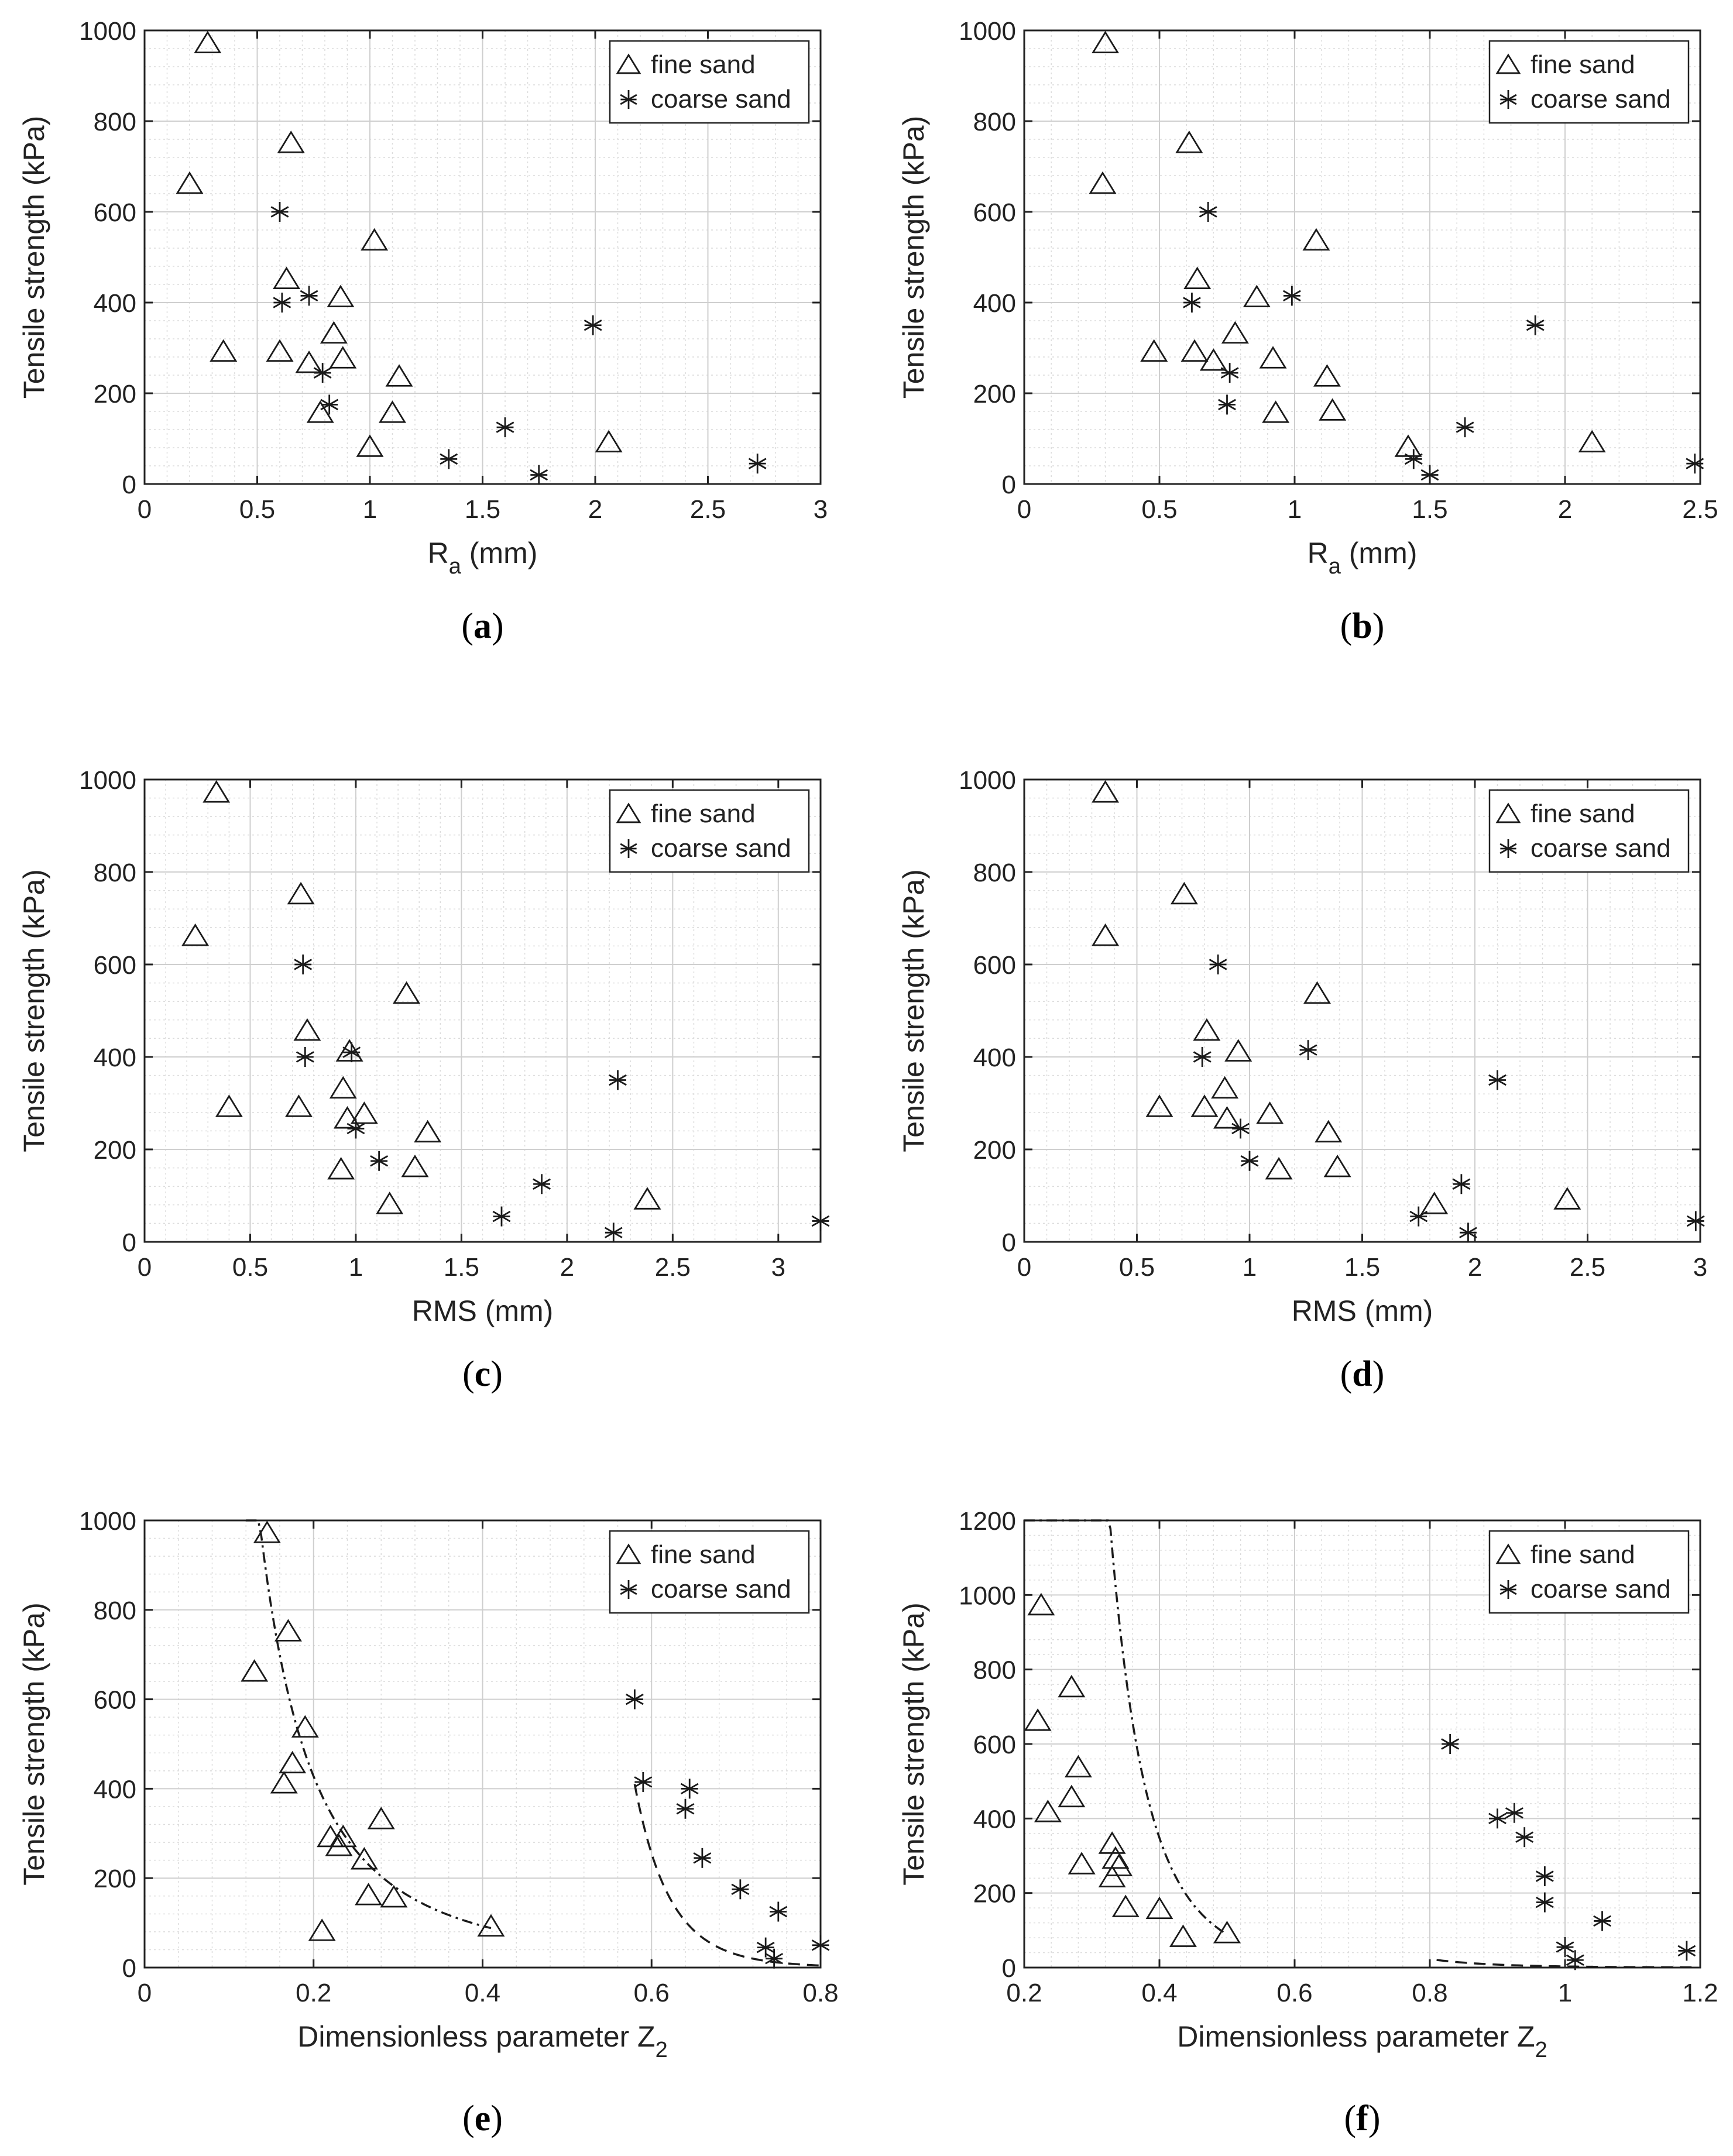  I want to click on caption-letter: d, so click(1362, 1374).